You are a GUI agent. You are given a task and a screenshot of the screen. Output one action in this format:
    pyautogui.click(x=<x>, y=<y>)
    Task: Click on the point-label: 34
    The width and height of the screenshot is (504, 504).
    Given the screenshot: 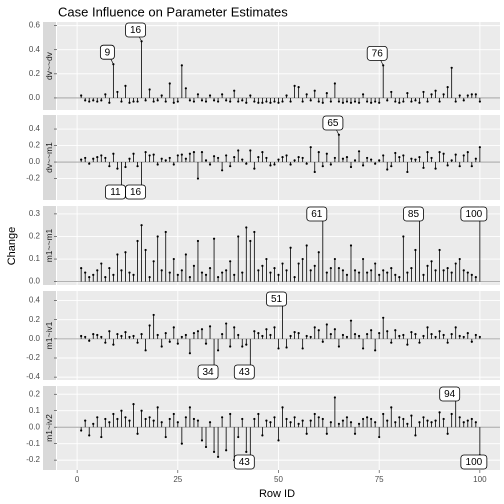 What is the action you would take?
    pyautogui.click(x=209, y=372)
    